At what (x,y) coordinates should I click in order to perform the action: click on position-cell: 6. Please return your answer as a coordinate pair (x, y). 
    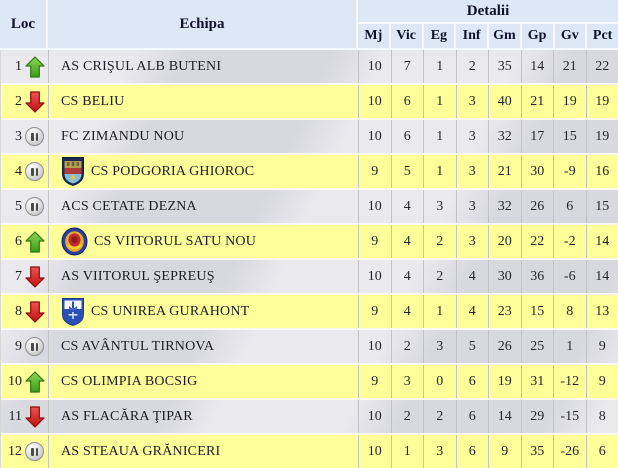
    Looking at the image, I should click on (25, 241).